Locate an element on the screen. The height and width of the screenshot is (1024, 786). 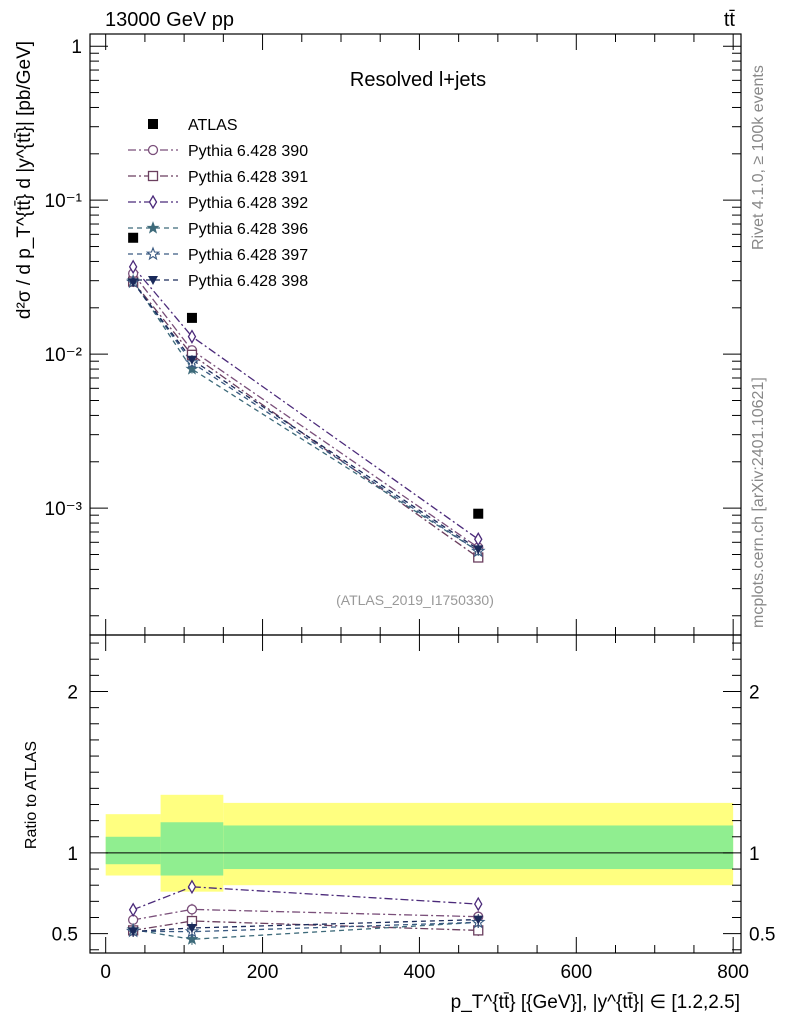
ratio-y-axis-label: Ratio to ATLAS is located at coordinates (31, 795).